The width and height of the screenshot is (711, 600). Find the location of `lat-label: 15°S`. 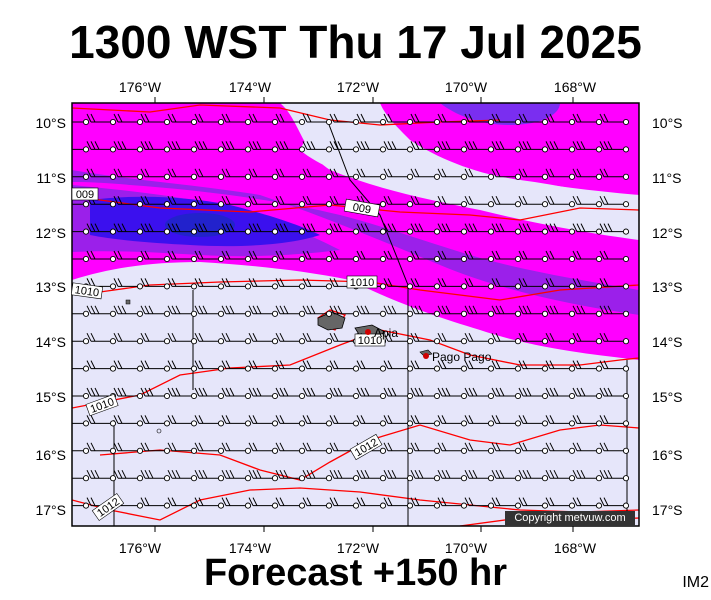

lat-label: 15°S is located at coordinates (667, 397).